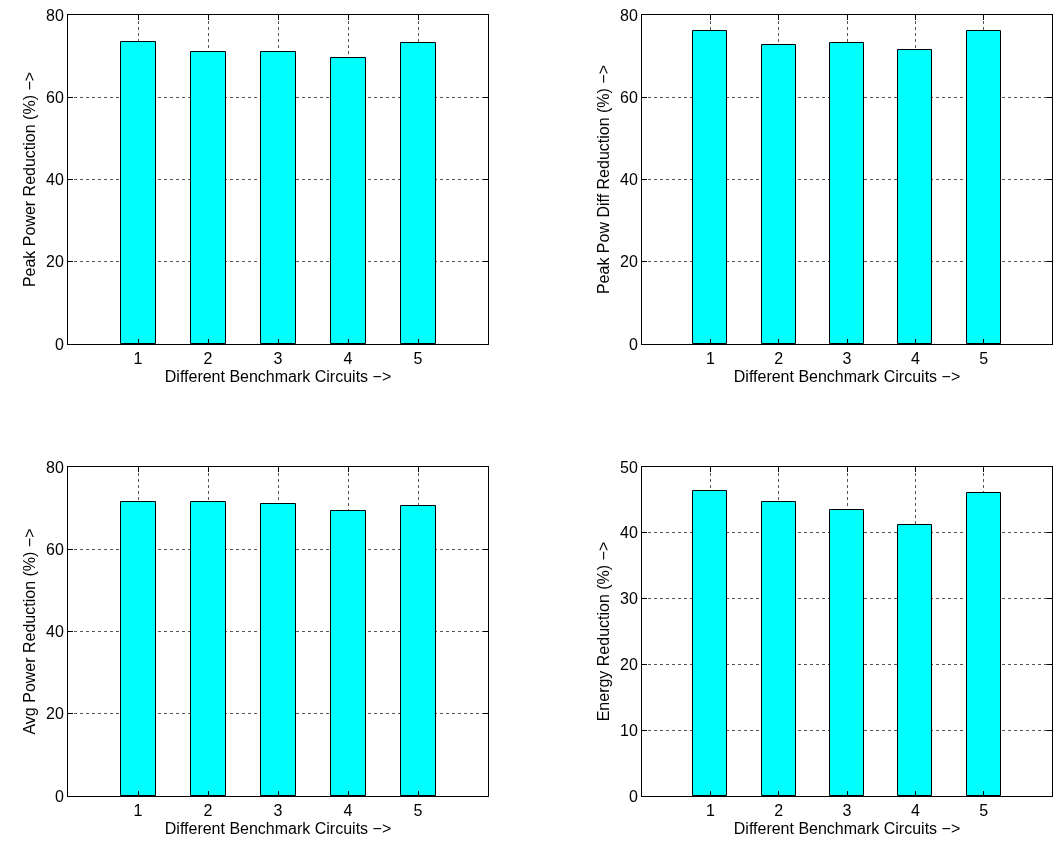 This screenshot has width=1057, height=856. Describe the element at coordinates (29, 631) in the screenshot. I see `y-axis-title: Avg Power Reduction (%) −>` at that location.